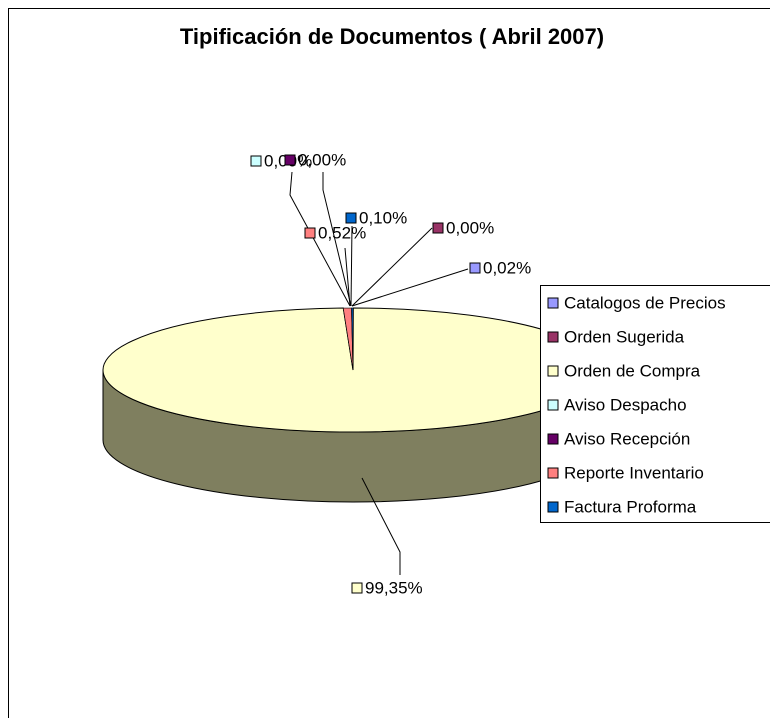 Image resolution: width=770 pixels, height=718 pixels. What do you see at coordinates (624, 336) in the screenshot?
I see `legend-label: Orden Sugerida` at bounding box center [624, 336].